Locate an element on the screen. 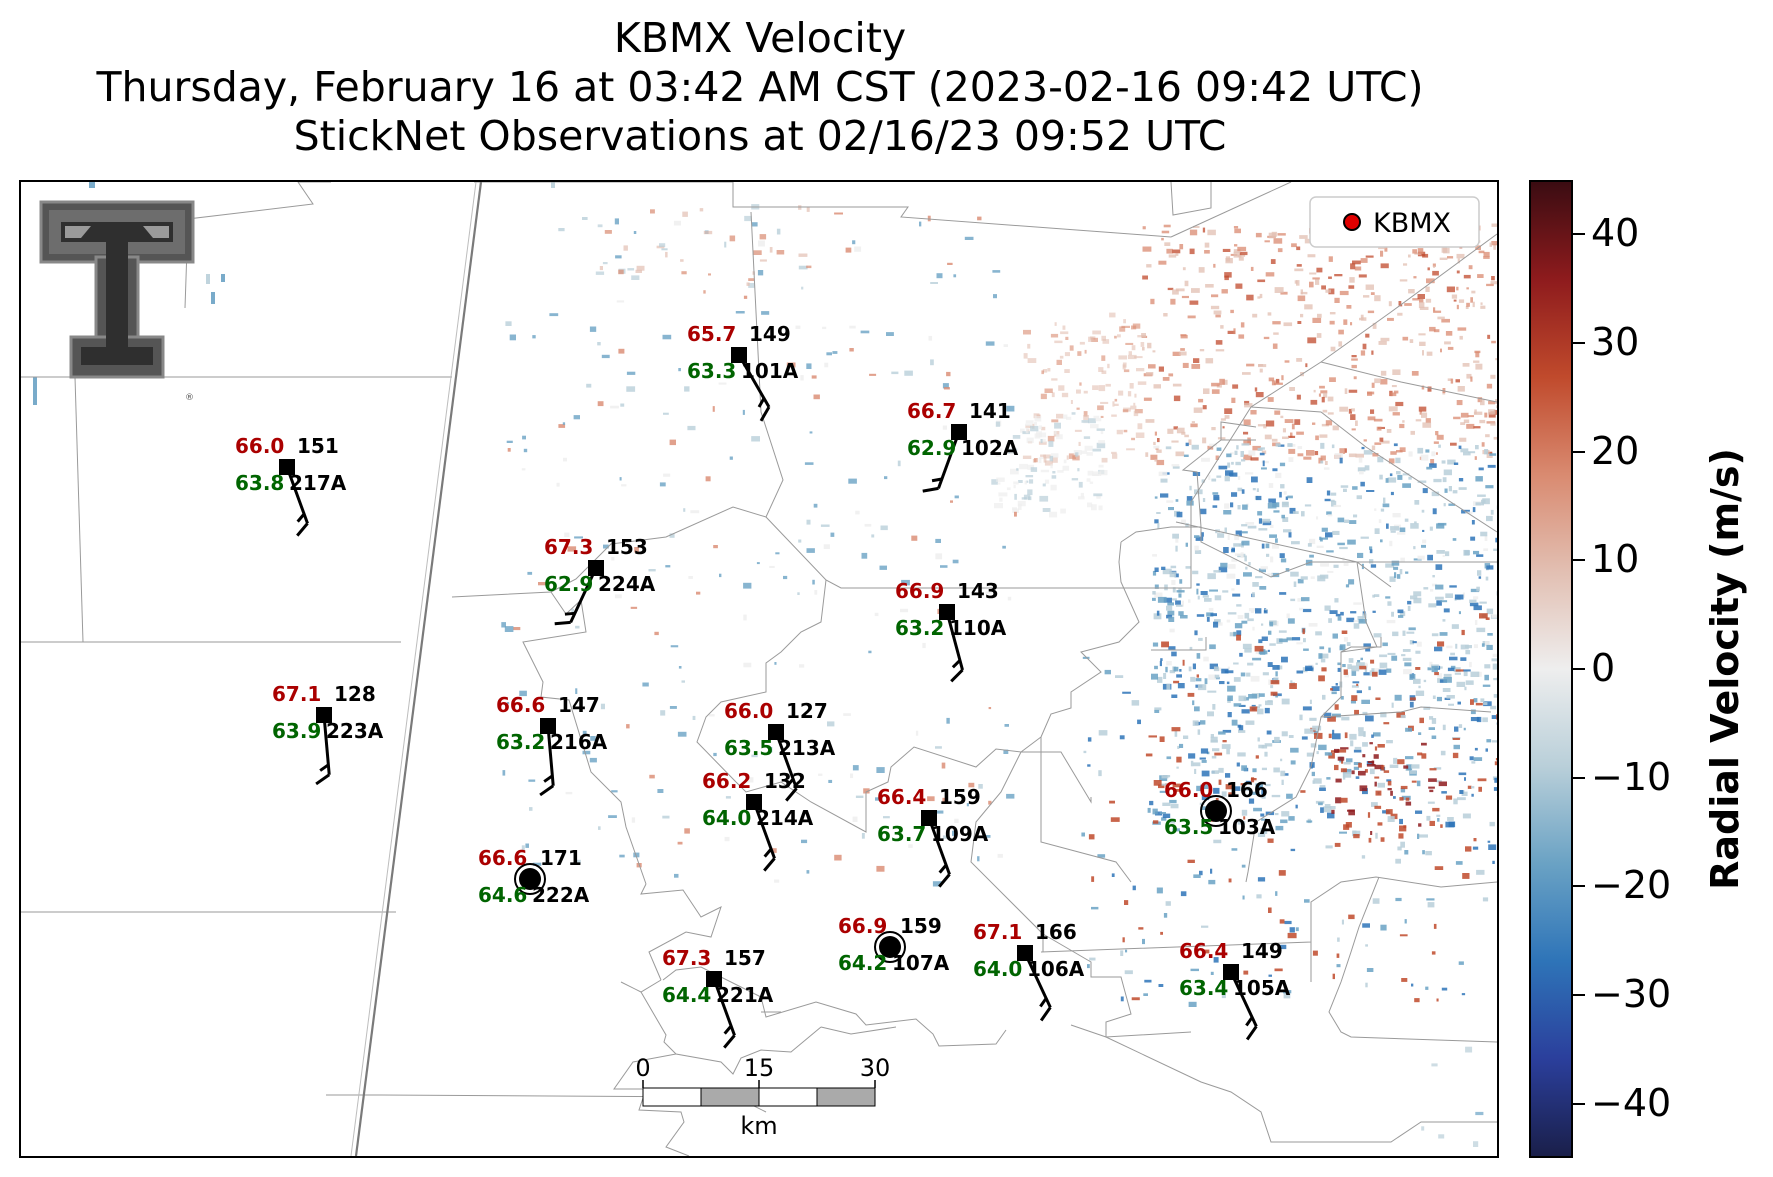 Image resolution: width=1773 pixels, height=1177 pixels. station-id: 107A is located at coordinates (921, 963).